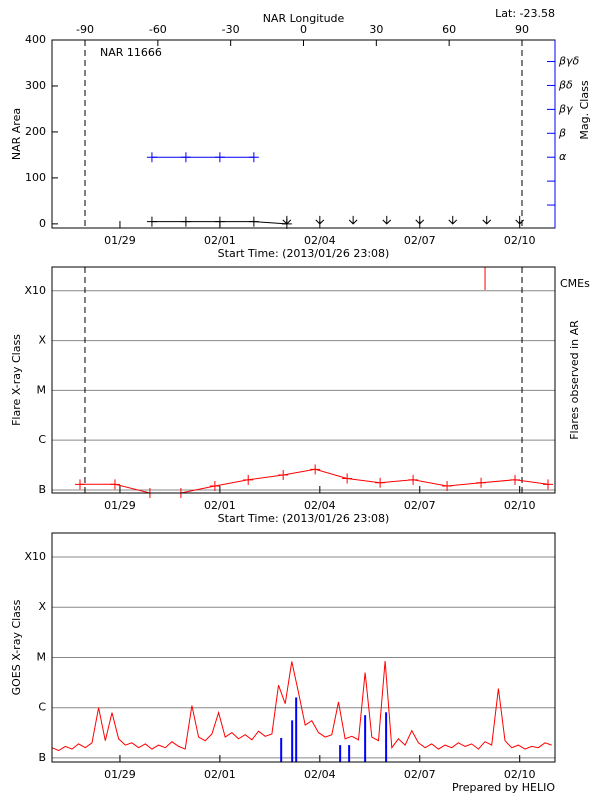  Describe the element at coordinates (525, 13) in the screenshot. I see `annotation: Lat: -23.58` at that location.